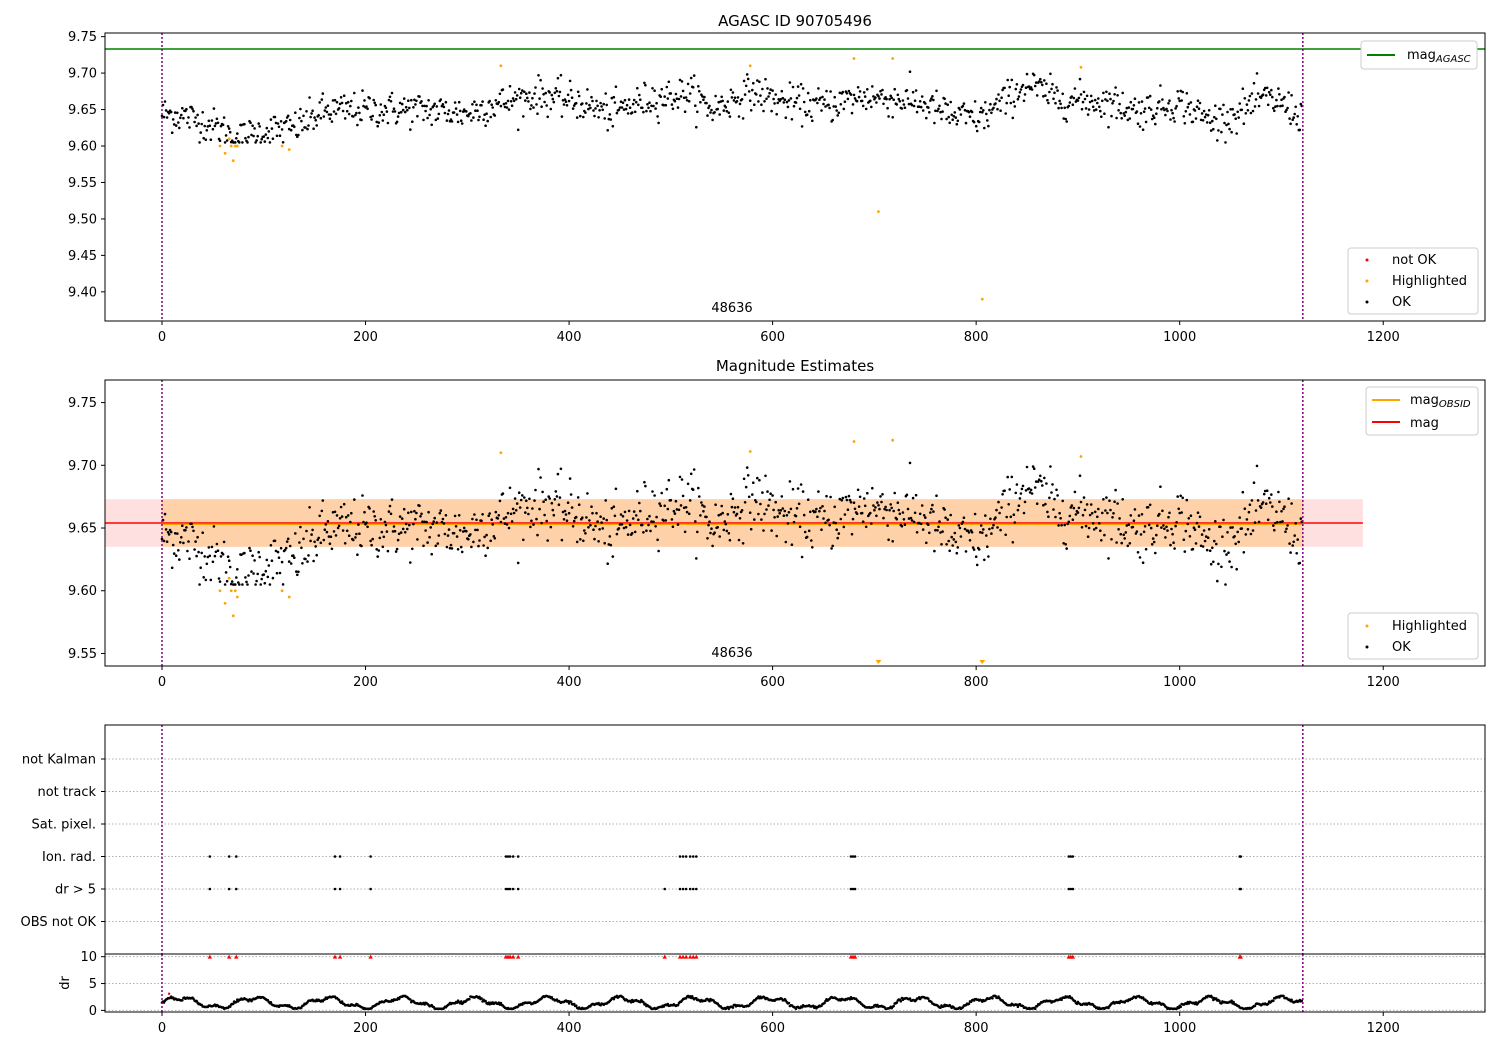  I want to click on legend-label-mag-agasc: magAGASC, so click(1439, 56).